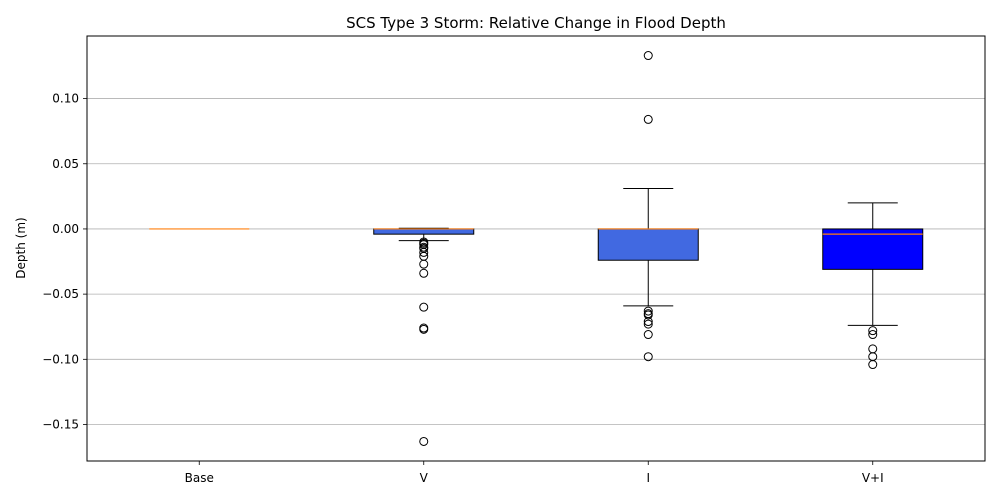 The width and height of the screenshot is (1000, 500). What do you see at coordinates (648, 478) in the screenshot?
I see `x-tick-label: I` at bounding box center [648, 478].